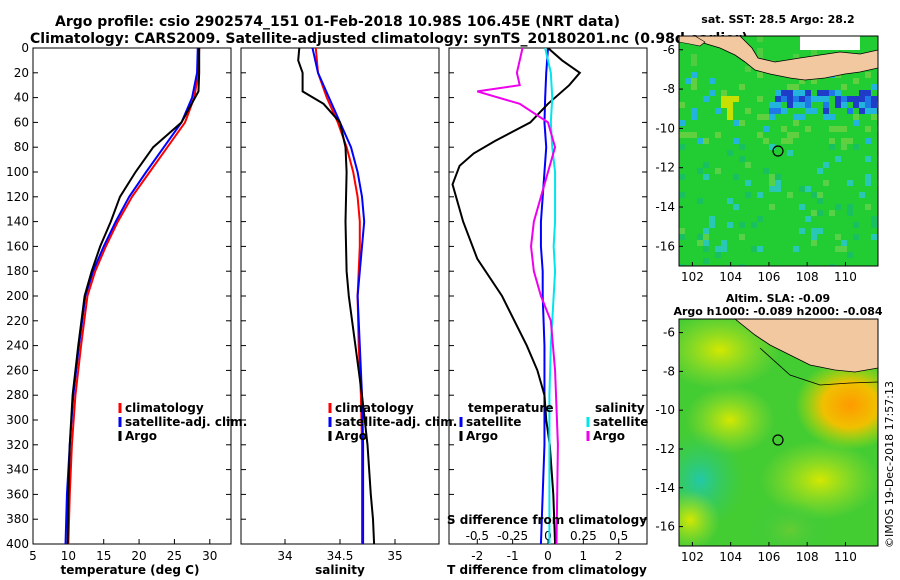 The image size is (900, 580). What do you see at coordinates (17, 321) in the screenshot?
I see `y-tick-label: 220` at bounding box center [17, 321].